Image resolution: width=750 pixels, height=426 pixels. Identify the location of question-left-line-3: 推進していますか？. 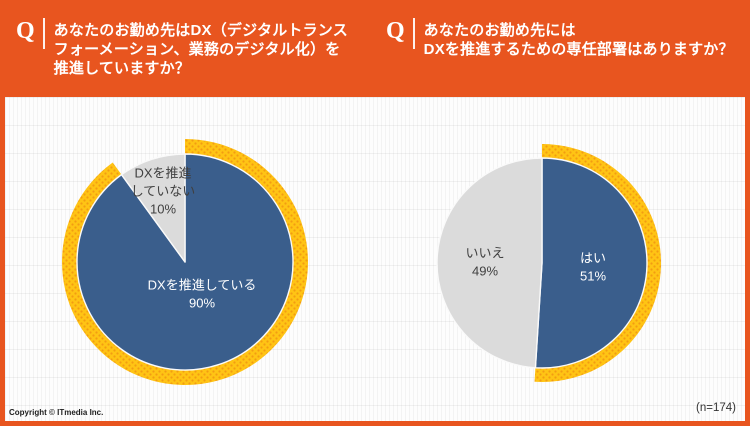
(122, 68).